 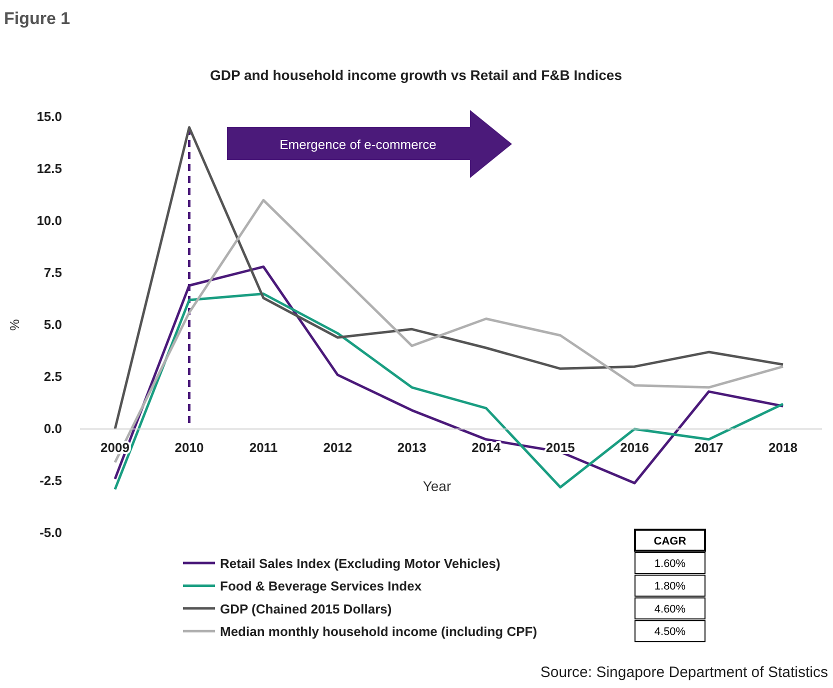 I want to click on chart-title: GDP and household income growth vs Retail and F&B Indices, so click(x=416, y=75).